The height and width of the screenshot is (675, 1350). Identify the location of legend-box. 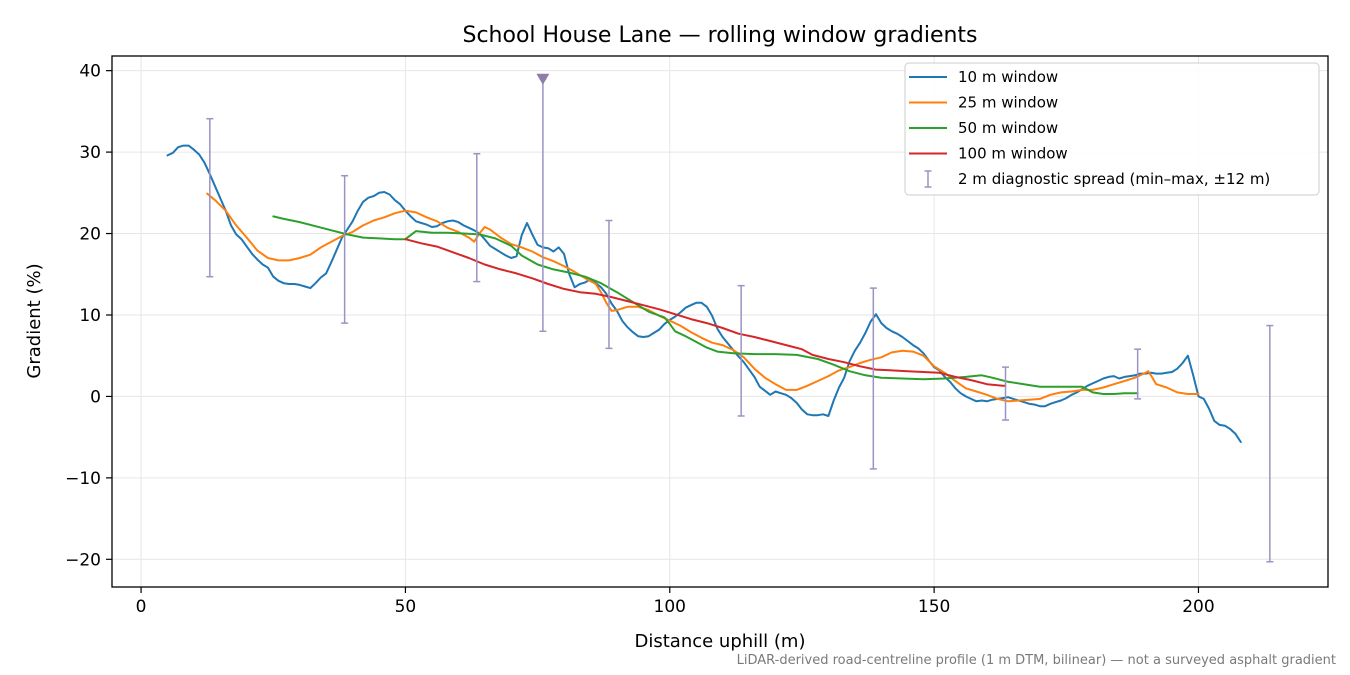
(1112, 129).